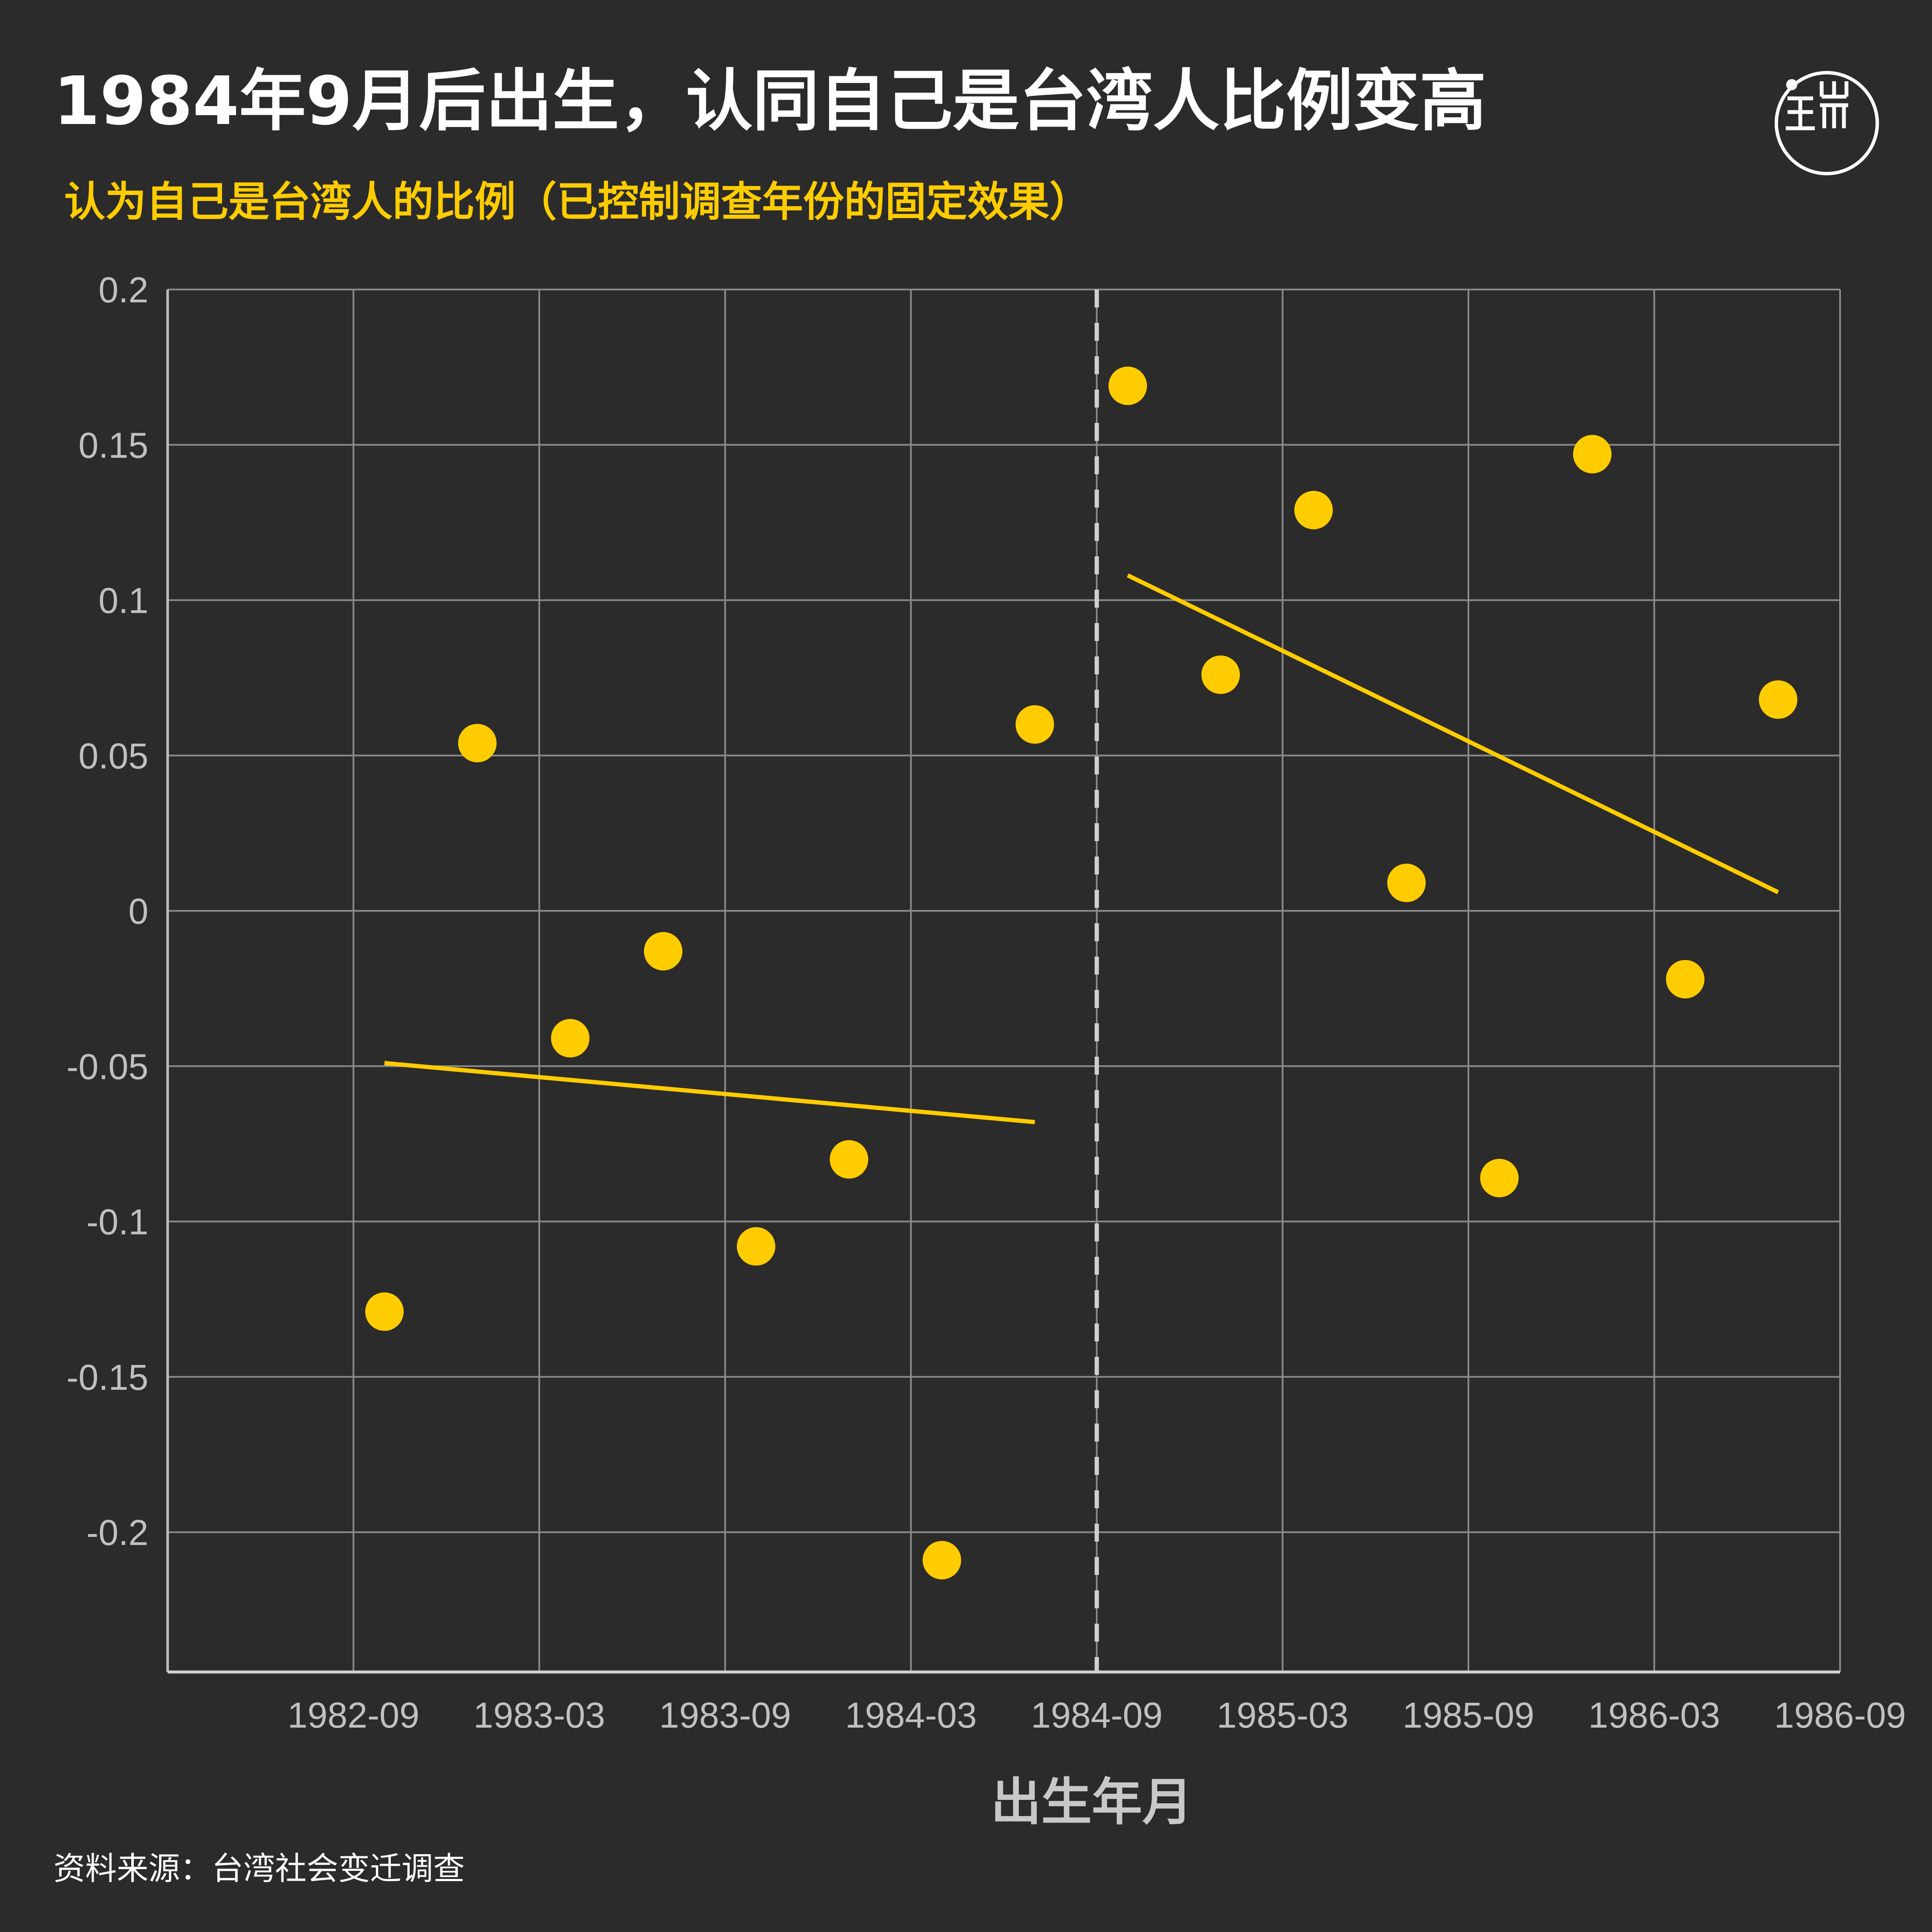 This screenshot has height=1932, width=1932. I want to click on source-note: 资料来源：台湾社会变迁调查, so click(259, 1868).